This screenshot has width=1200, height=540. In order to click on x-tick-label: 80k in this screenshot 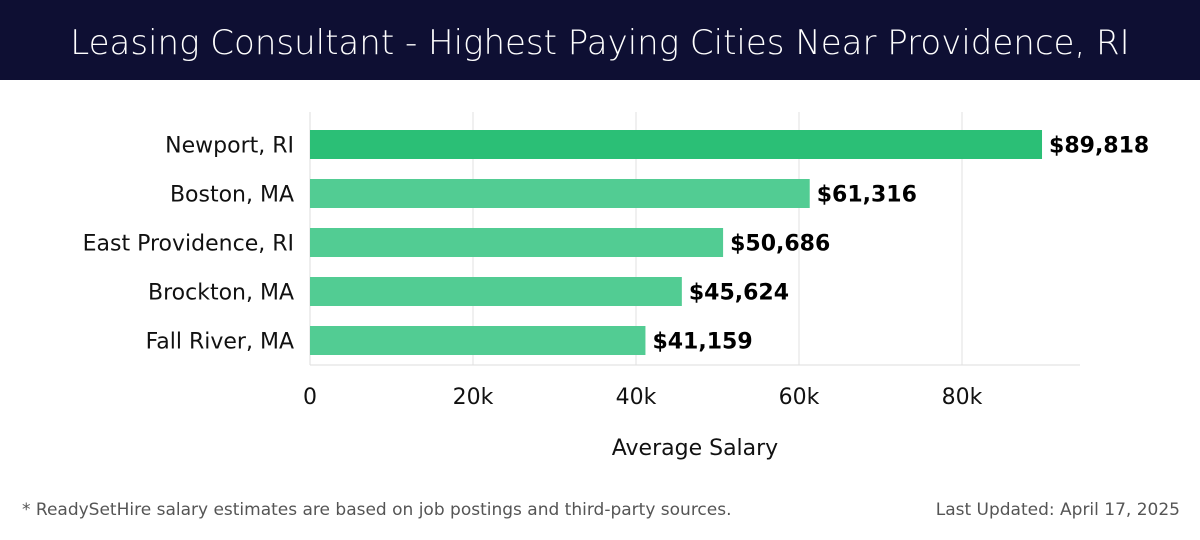, I will do `click(962, 397)`.